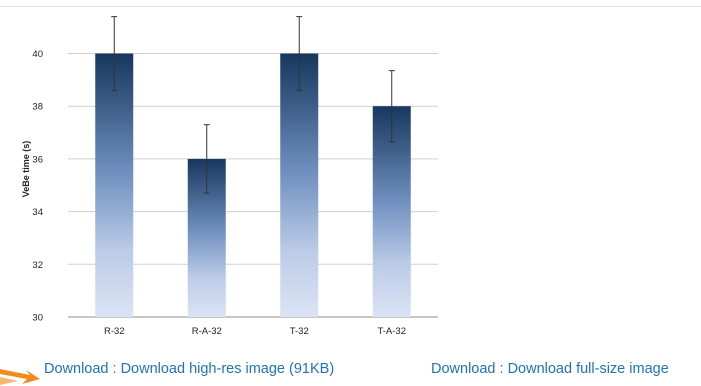 Image resolution: width=701 pixels, height=386 pixels. I want to click on y-tick-label: 36, so click(37, 159).